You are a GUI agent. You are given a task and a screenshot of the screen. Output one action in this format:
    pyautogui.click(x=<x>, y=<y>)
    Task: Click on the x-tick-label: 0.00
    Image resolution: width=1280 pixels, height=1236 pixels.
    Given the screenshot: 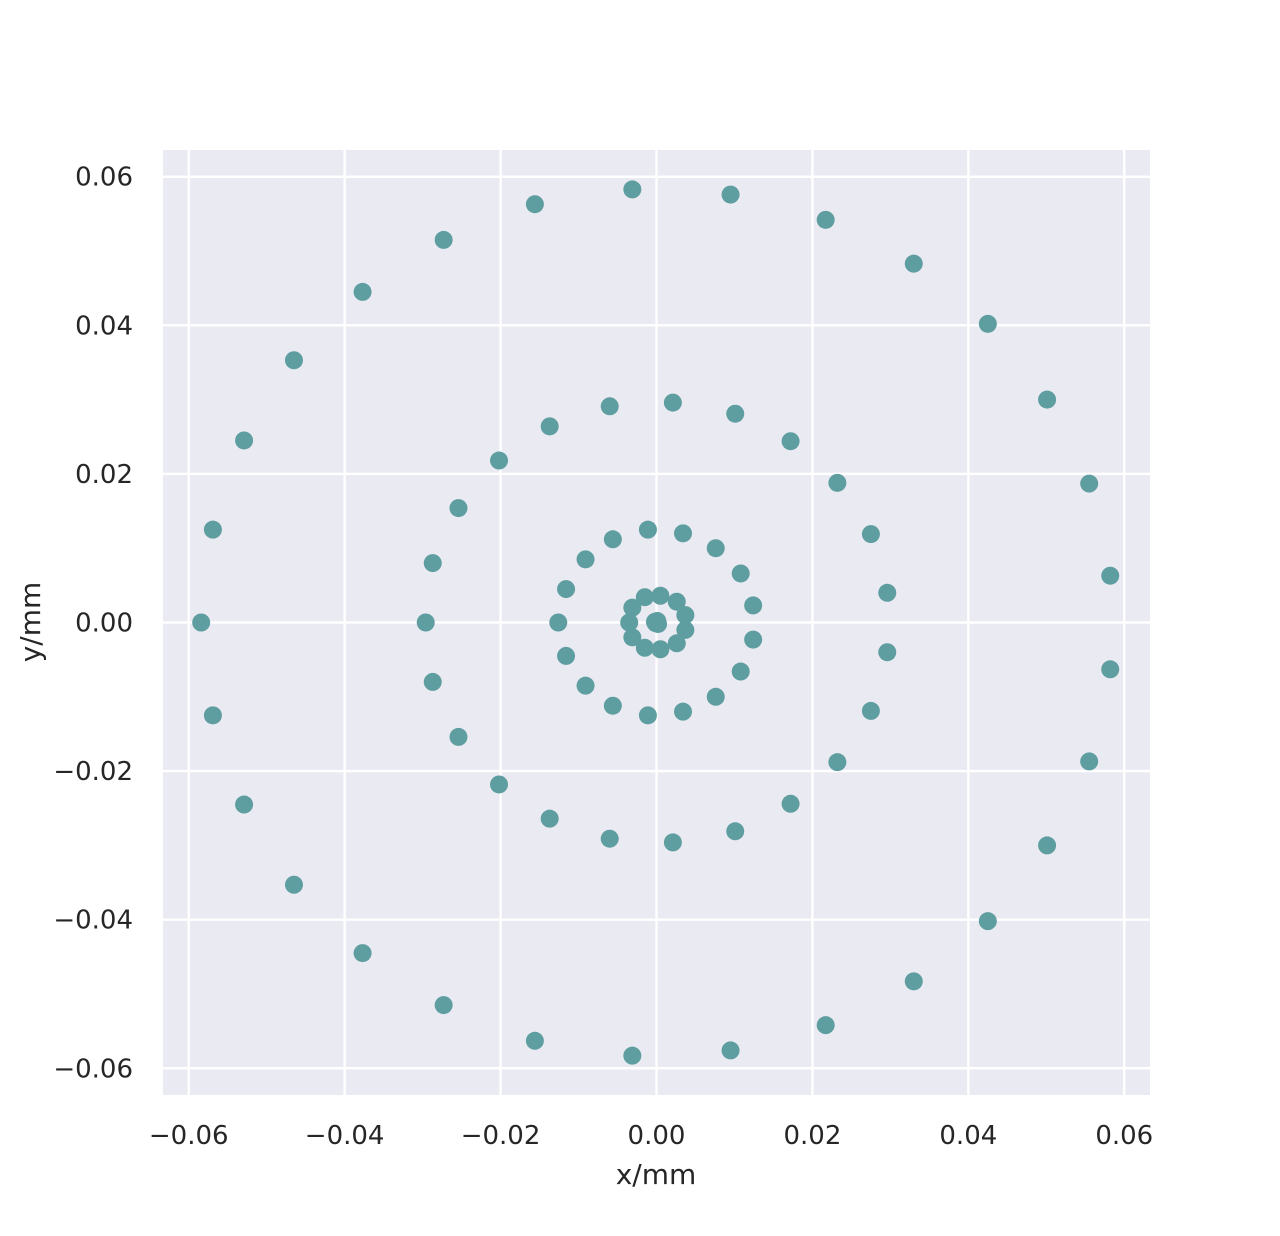 What is the action you would take?
    pyautogui.click(x=657, y=1136)
    